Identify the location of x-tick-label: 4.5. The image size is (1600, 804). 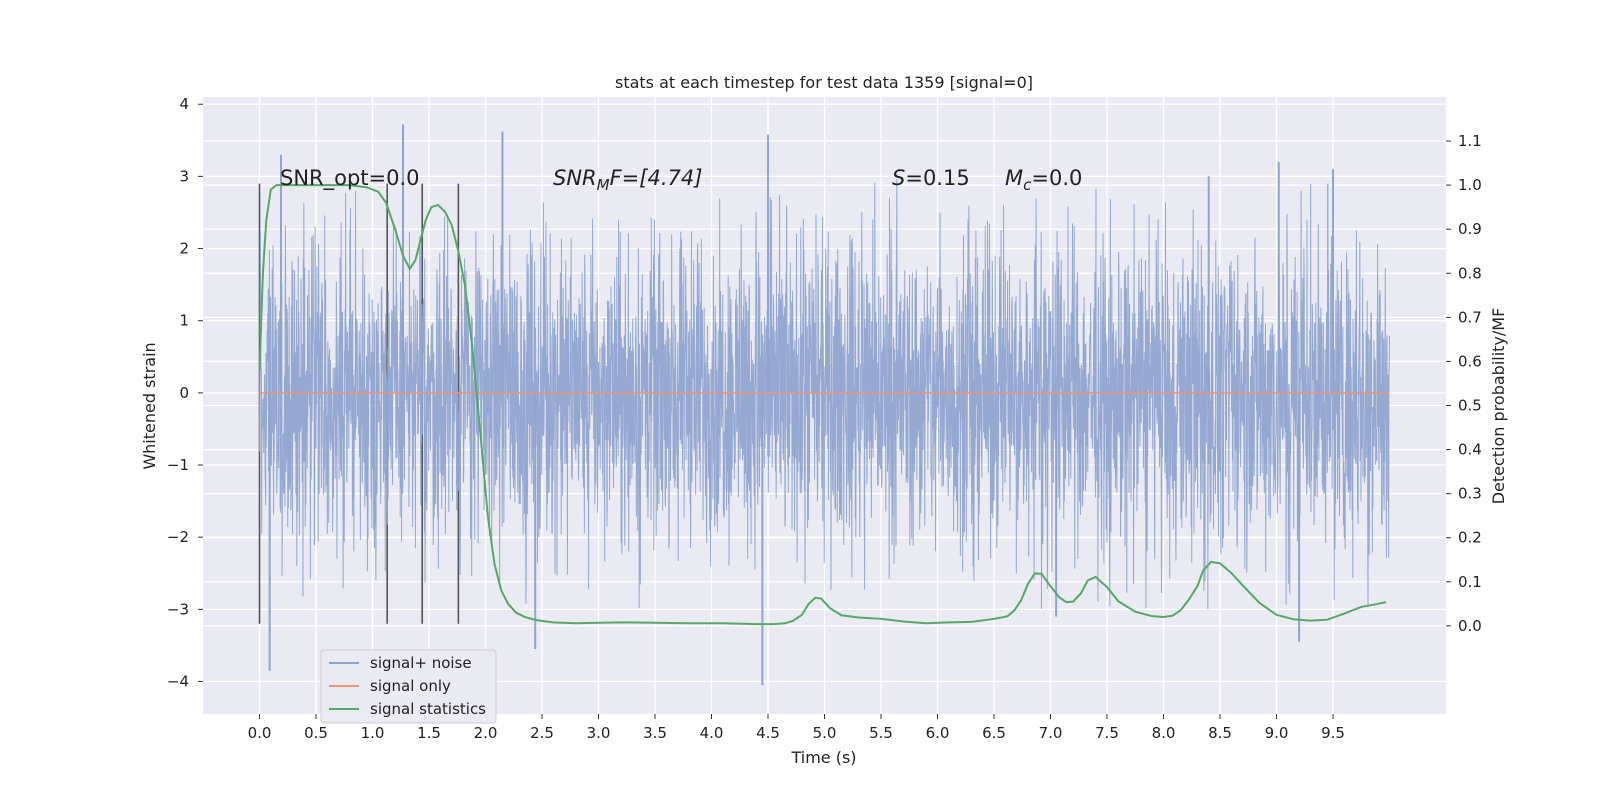
(768, 733).